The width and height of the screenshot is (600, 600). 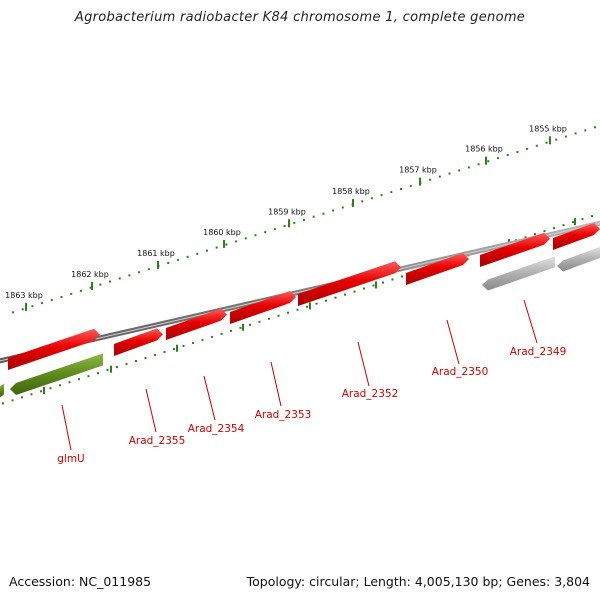 I want to click on gene-label: Arad_2350, so click(x=460, y=372).